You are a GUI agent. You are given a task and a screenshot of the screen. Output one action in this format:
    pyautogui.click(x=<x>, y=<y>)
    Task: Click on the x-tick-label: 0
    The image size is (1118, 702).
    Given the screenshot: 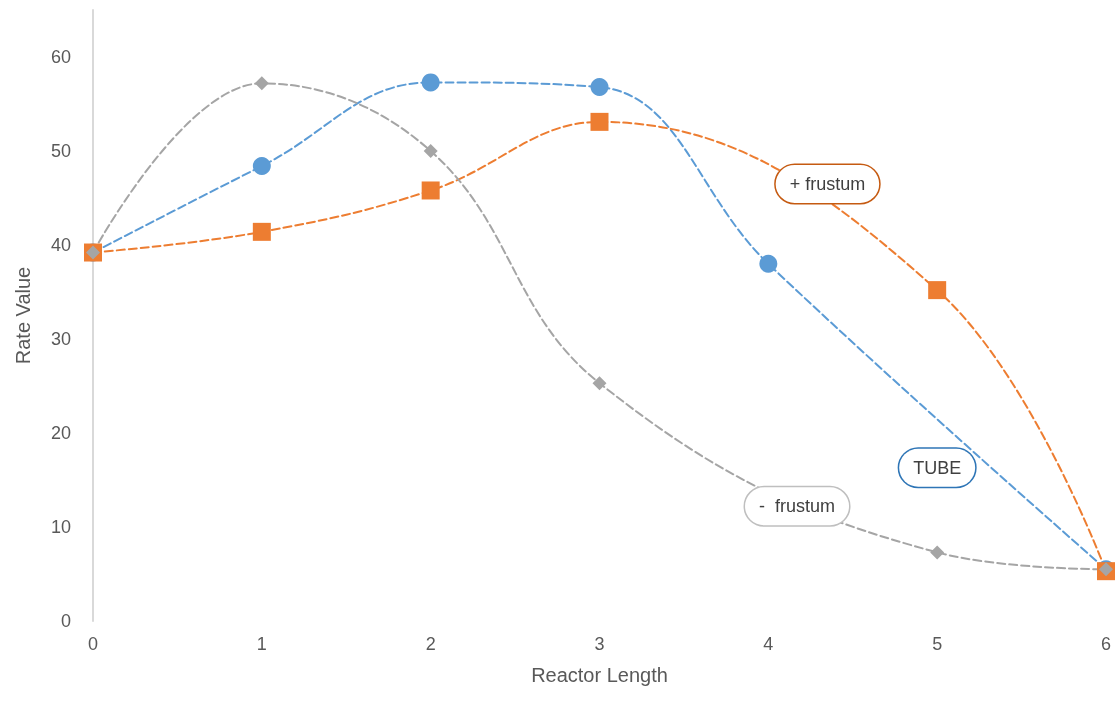 What is the action you would take?
    pyautogui.click(x=93, y=644)
    